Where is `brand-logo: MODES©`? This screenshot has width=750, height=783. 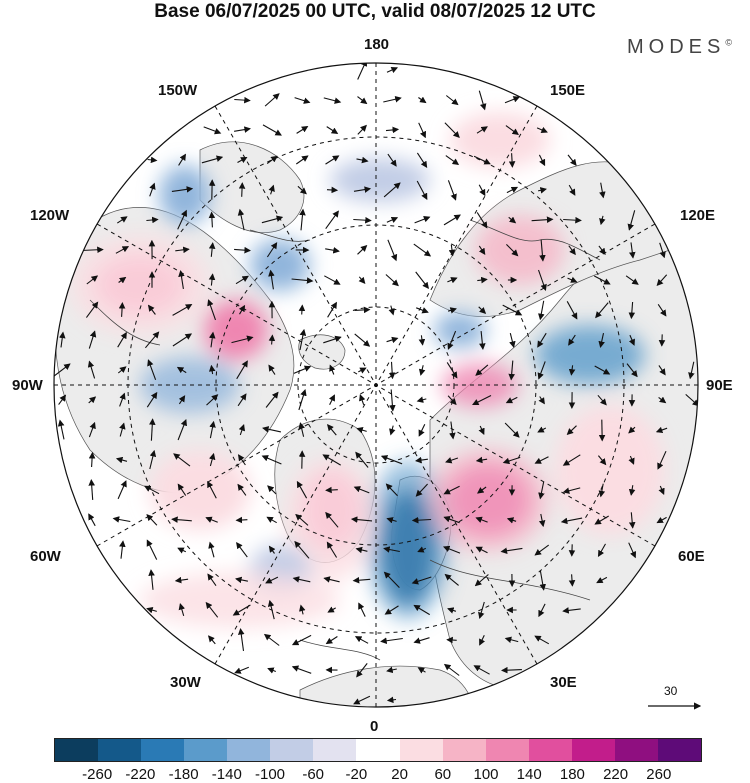
brand-logo: MODES© is located at coordinates (679, 47).